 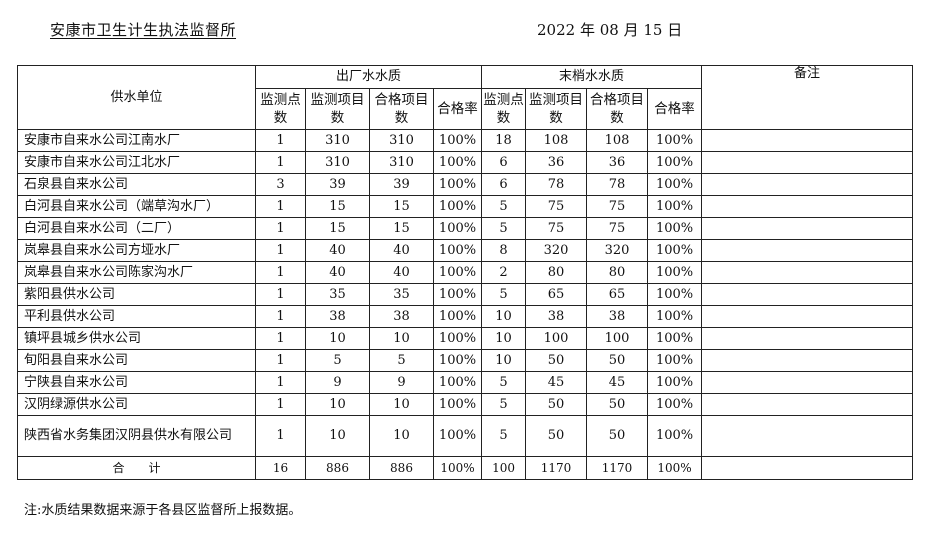 What do you see at coordinates (337, 140) in the screenshot?
I see `table-cell: 310` at bounding box center [337, 140].